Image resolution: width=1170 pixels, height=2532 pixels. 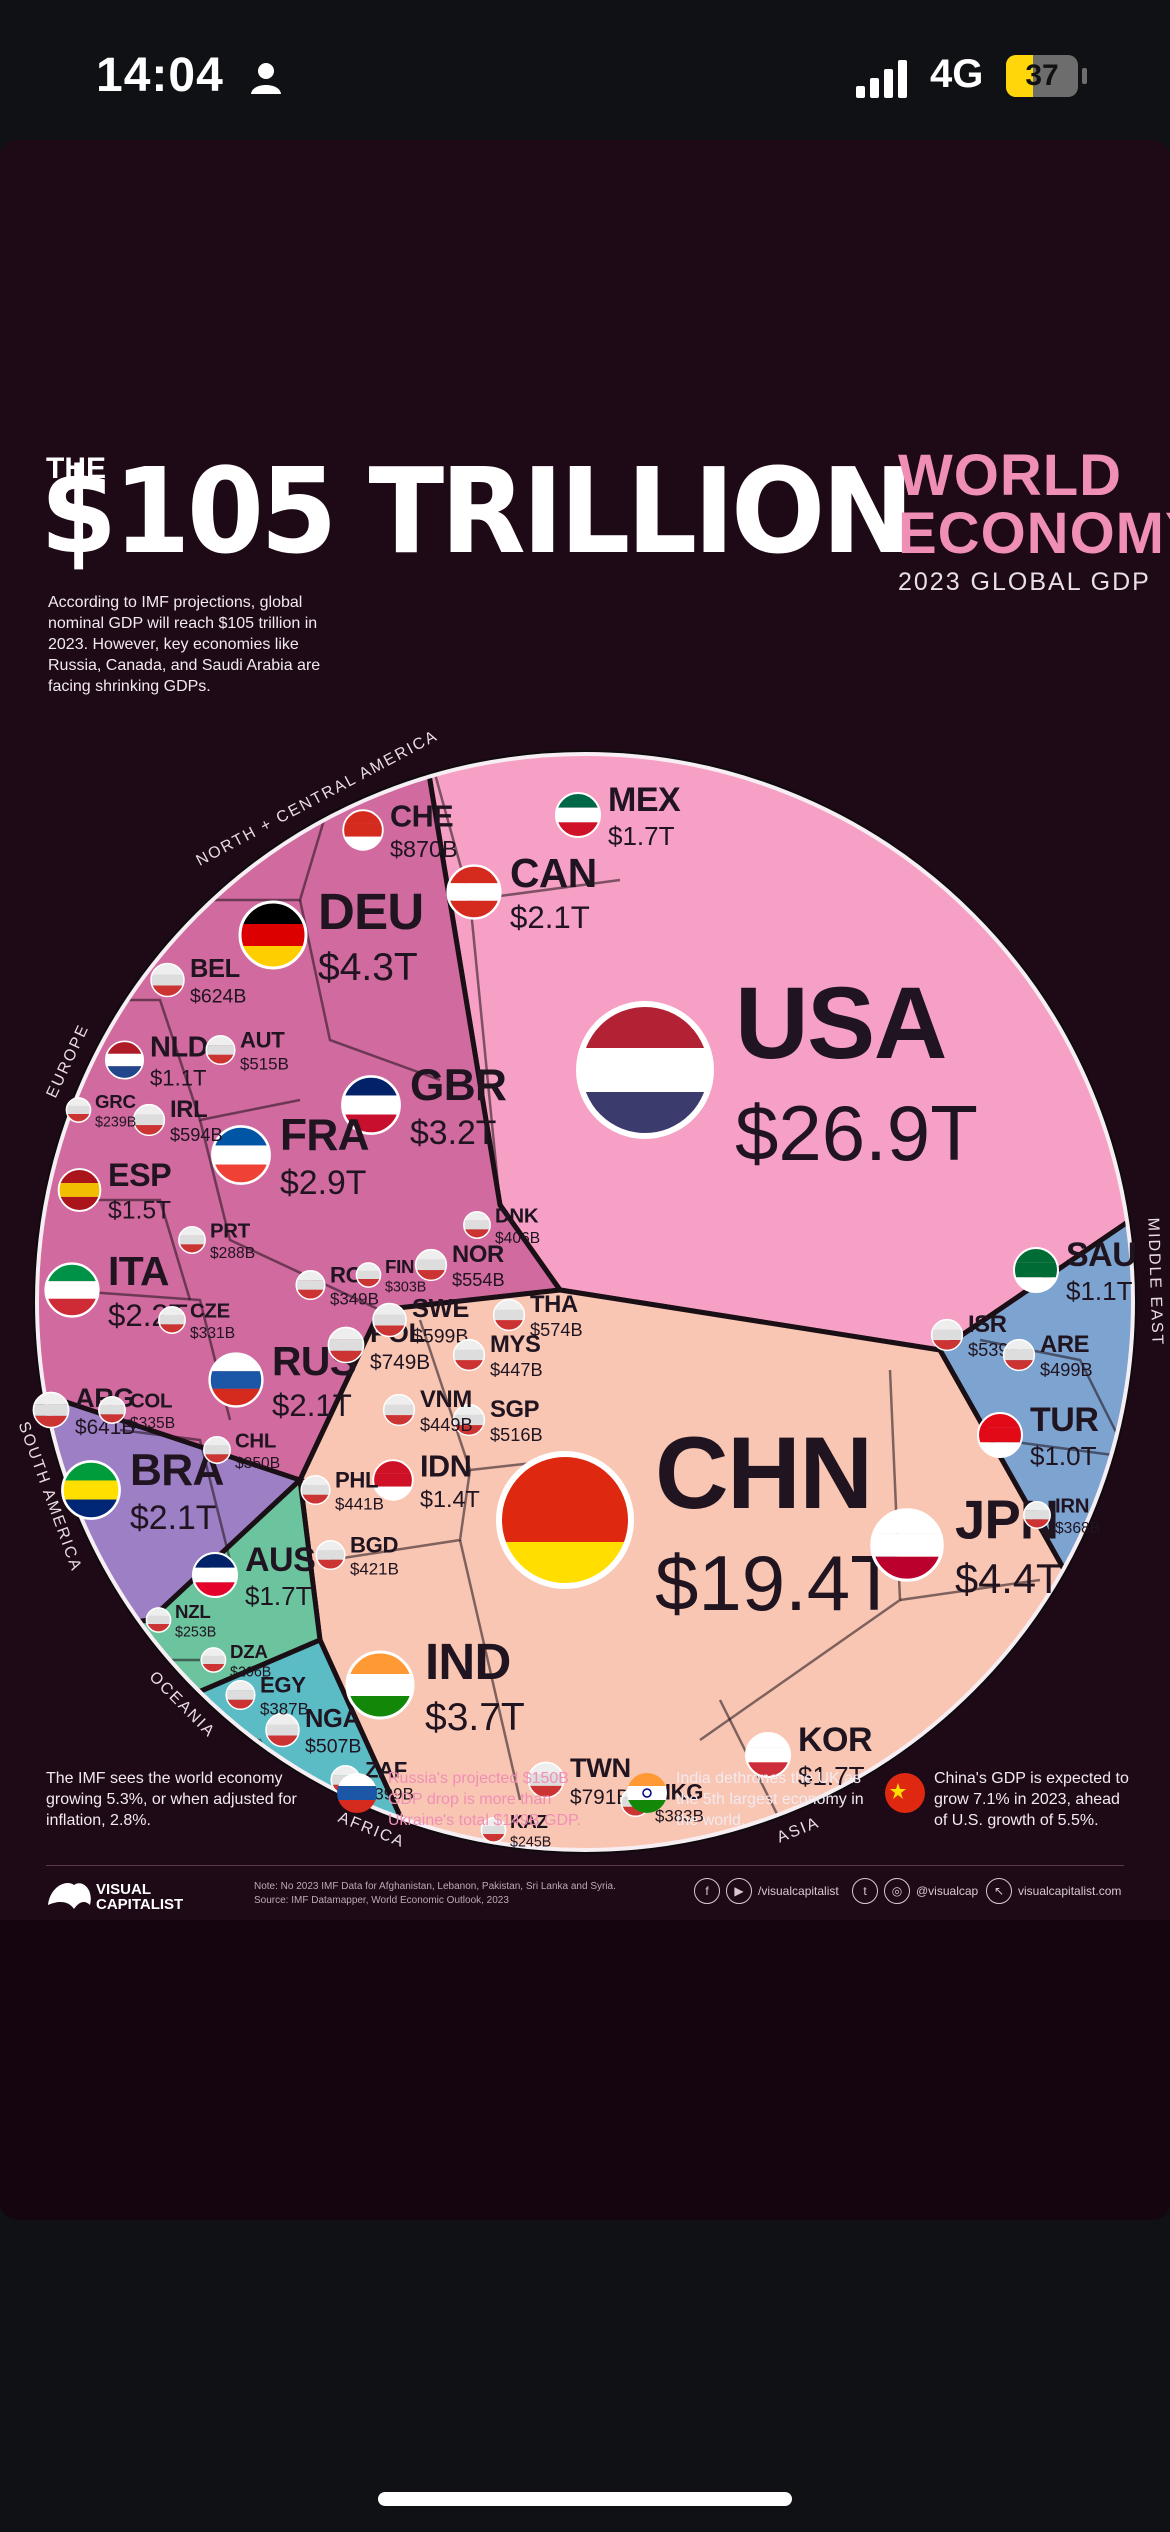 I want to click on flag-grc-icon, so click(x=78, y=1110).